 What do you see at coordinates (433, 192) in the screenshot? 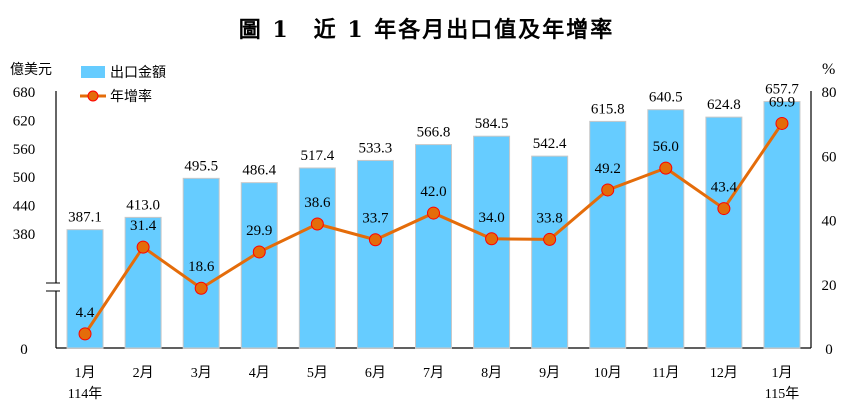
I see `growth-rate-label: 42.0` at bounding box center [433, 192].